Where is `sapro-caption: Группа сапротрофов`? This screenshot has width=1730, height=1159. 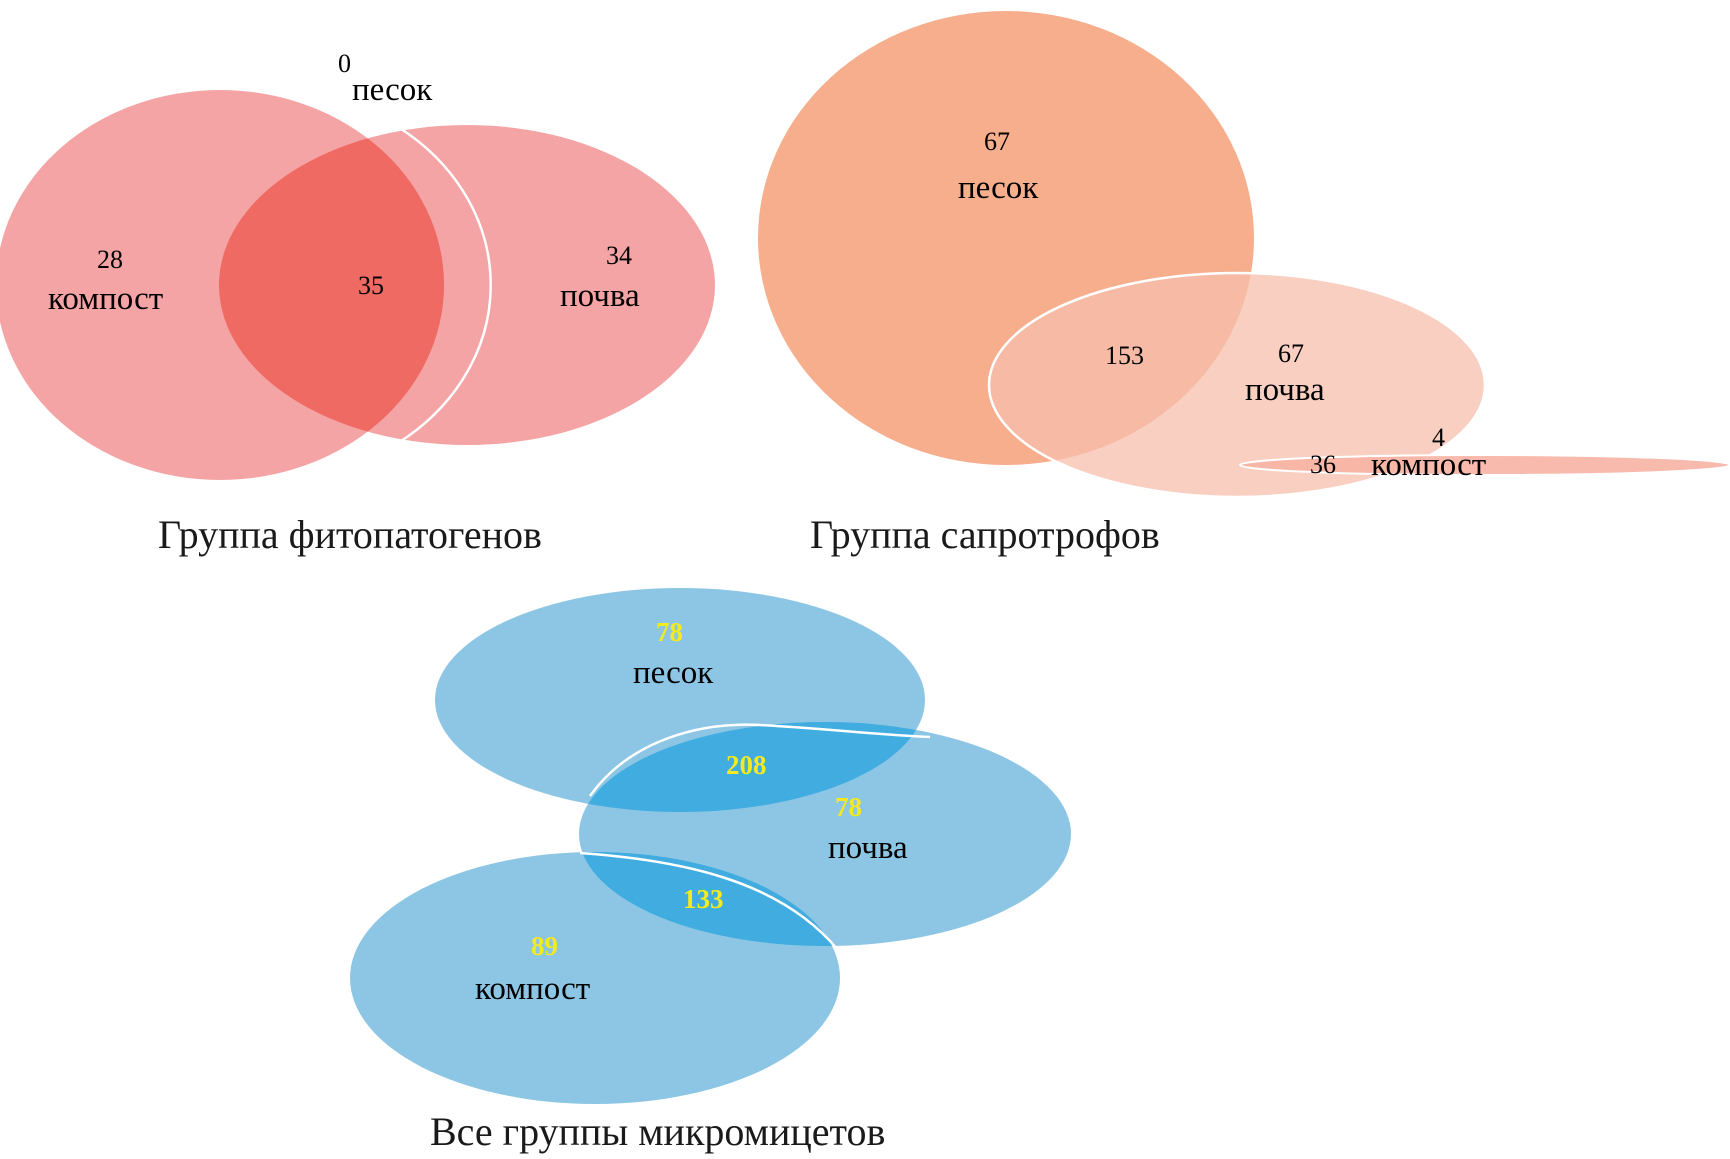 sapro-caption: Группа сапротрофов is located at coordinates (985, 534).